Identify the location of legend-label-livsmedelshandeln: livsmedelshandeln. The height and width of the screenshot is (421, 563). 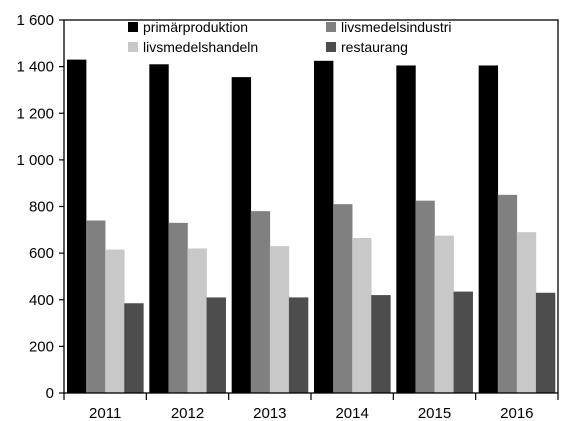
(200, 47).